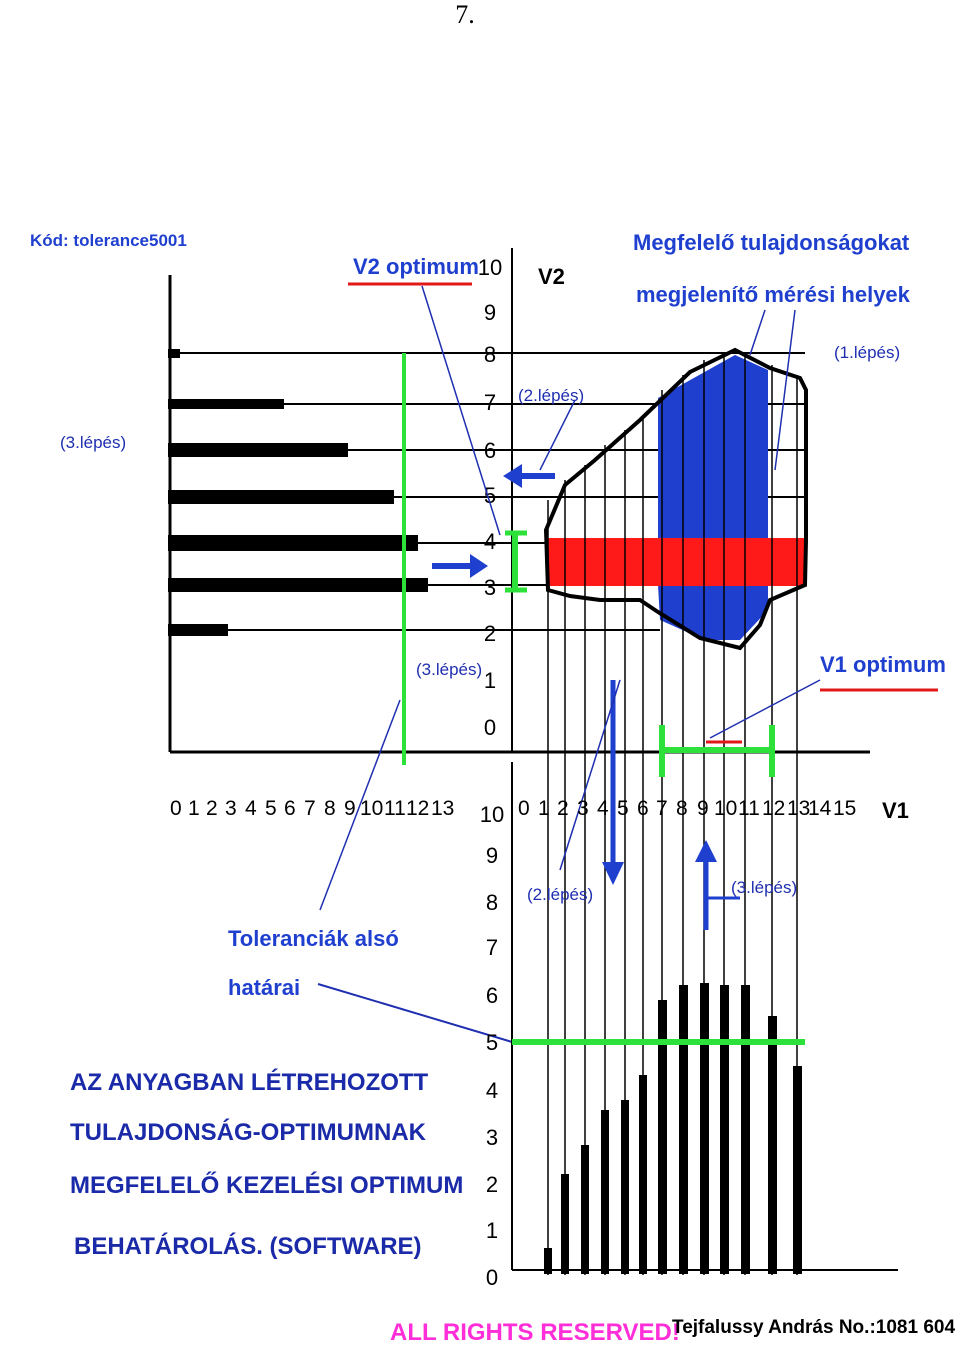  I want to click on step3-lower-label: (3.lépés), so click(764, 887).